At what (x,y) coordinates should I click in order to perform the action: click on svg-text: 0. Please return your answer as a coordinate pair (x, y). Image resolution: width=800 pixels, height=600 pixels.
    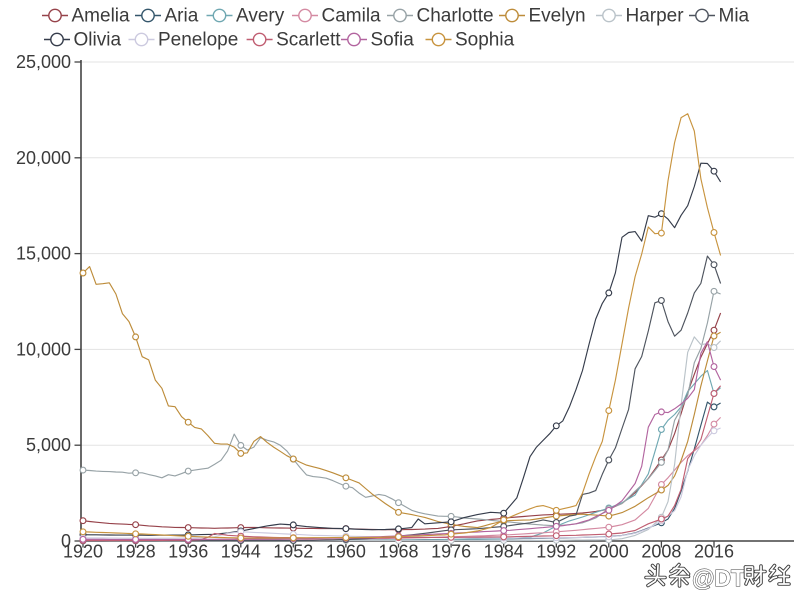
    Looking at the image, I should click on (66, 541).